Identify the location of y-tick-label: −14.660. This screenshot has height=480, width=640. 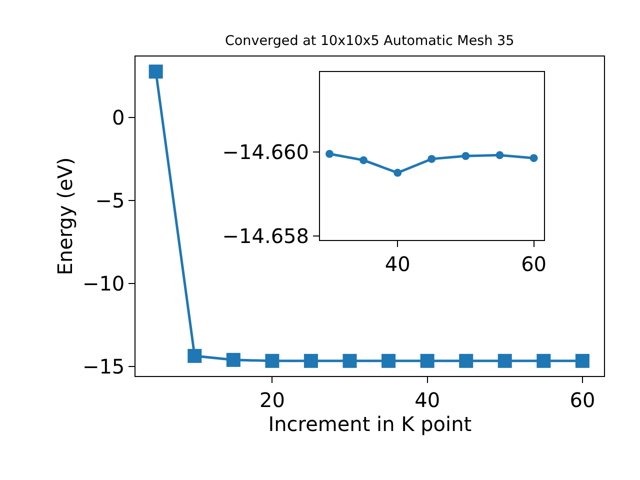
(265, 152).